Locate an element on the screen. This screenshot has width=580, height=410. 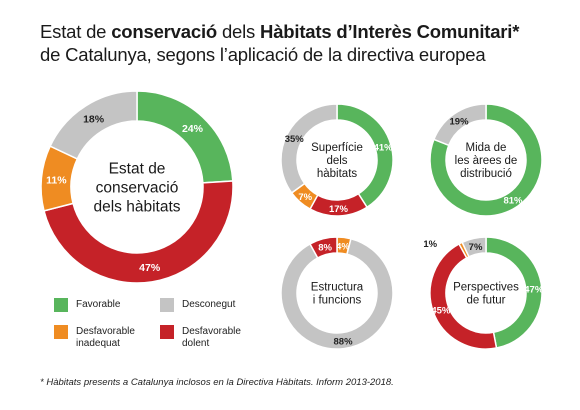
title-bold-2: Hàbitats d’Interès Comunitari* is located at coordinates (390, 31).